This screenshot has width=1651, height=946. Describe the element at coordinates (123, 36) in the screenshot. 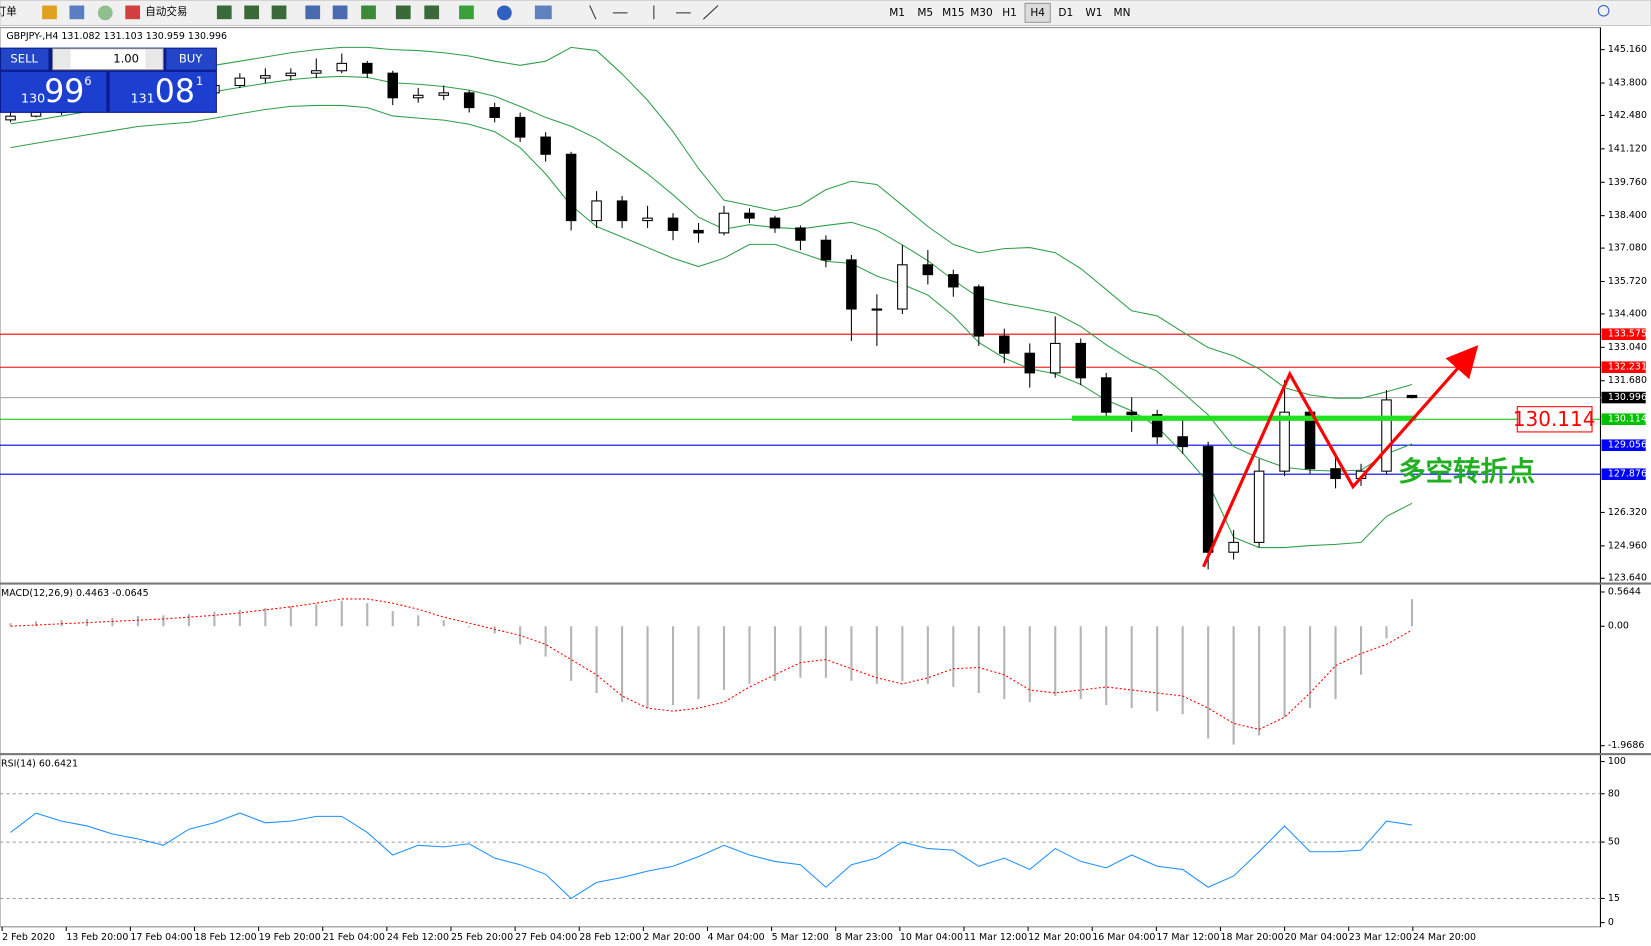

I see `high: 131.103` at that location.